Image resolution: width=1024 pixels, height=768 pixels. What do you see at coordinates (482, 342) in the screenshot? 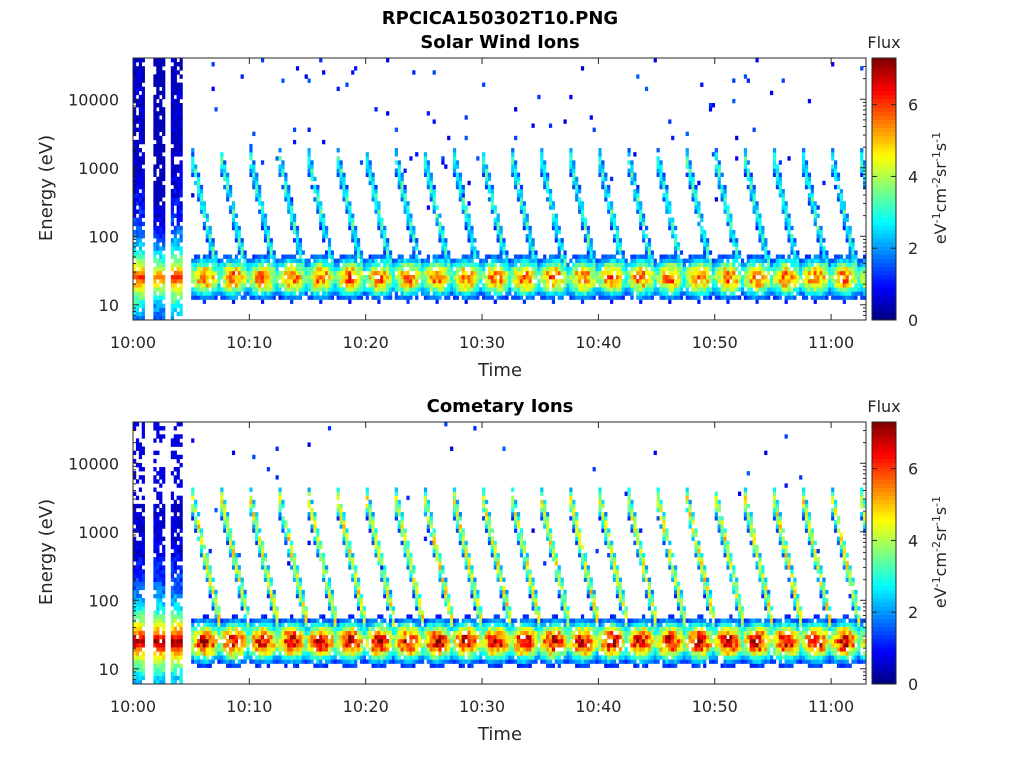
I see `x-tick-label: 10:30` at bounding box center [482, 342].